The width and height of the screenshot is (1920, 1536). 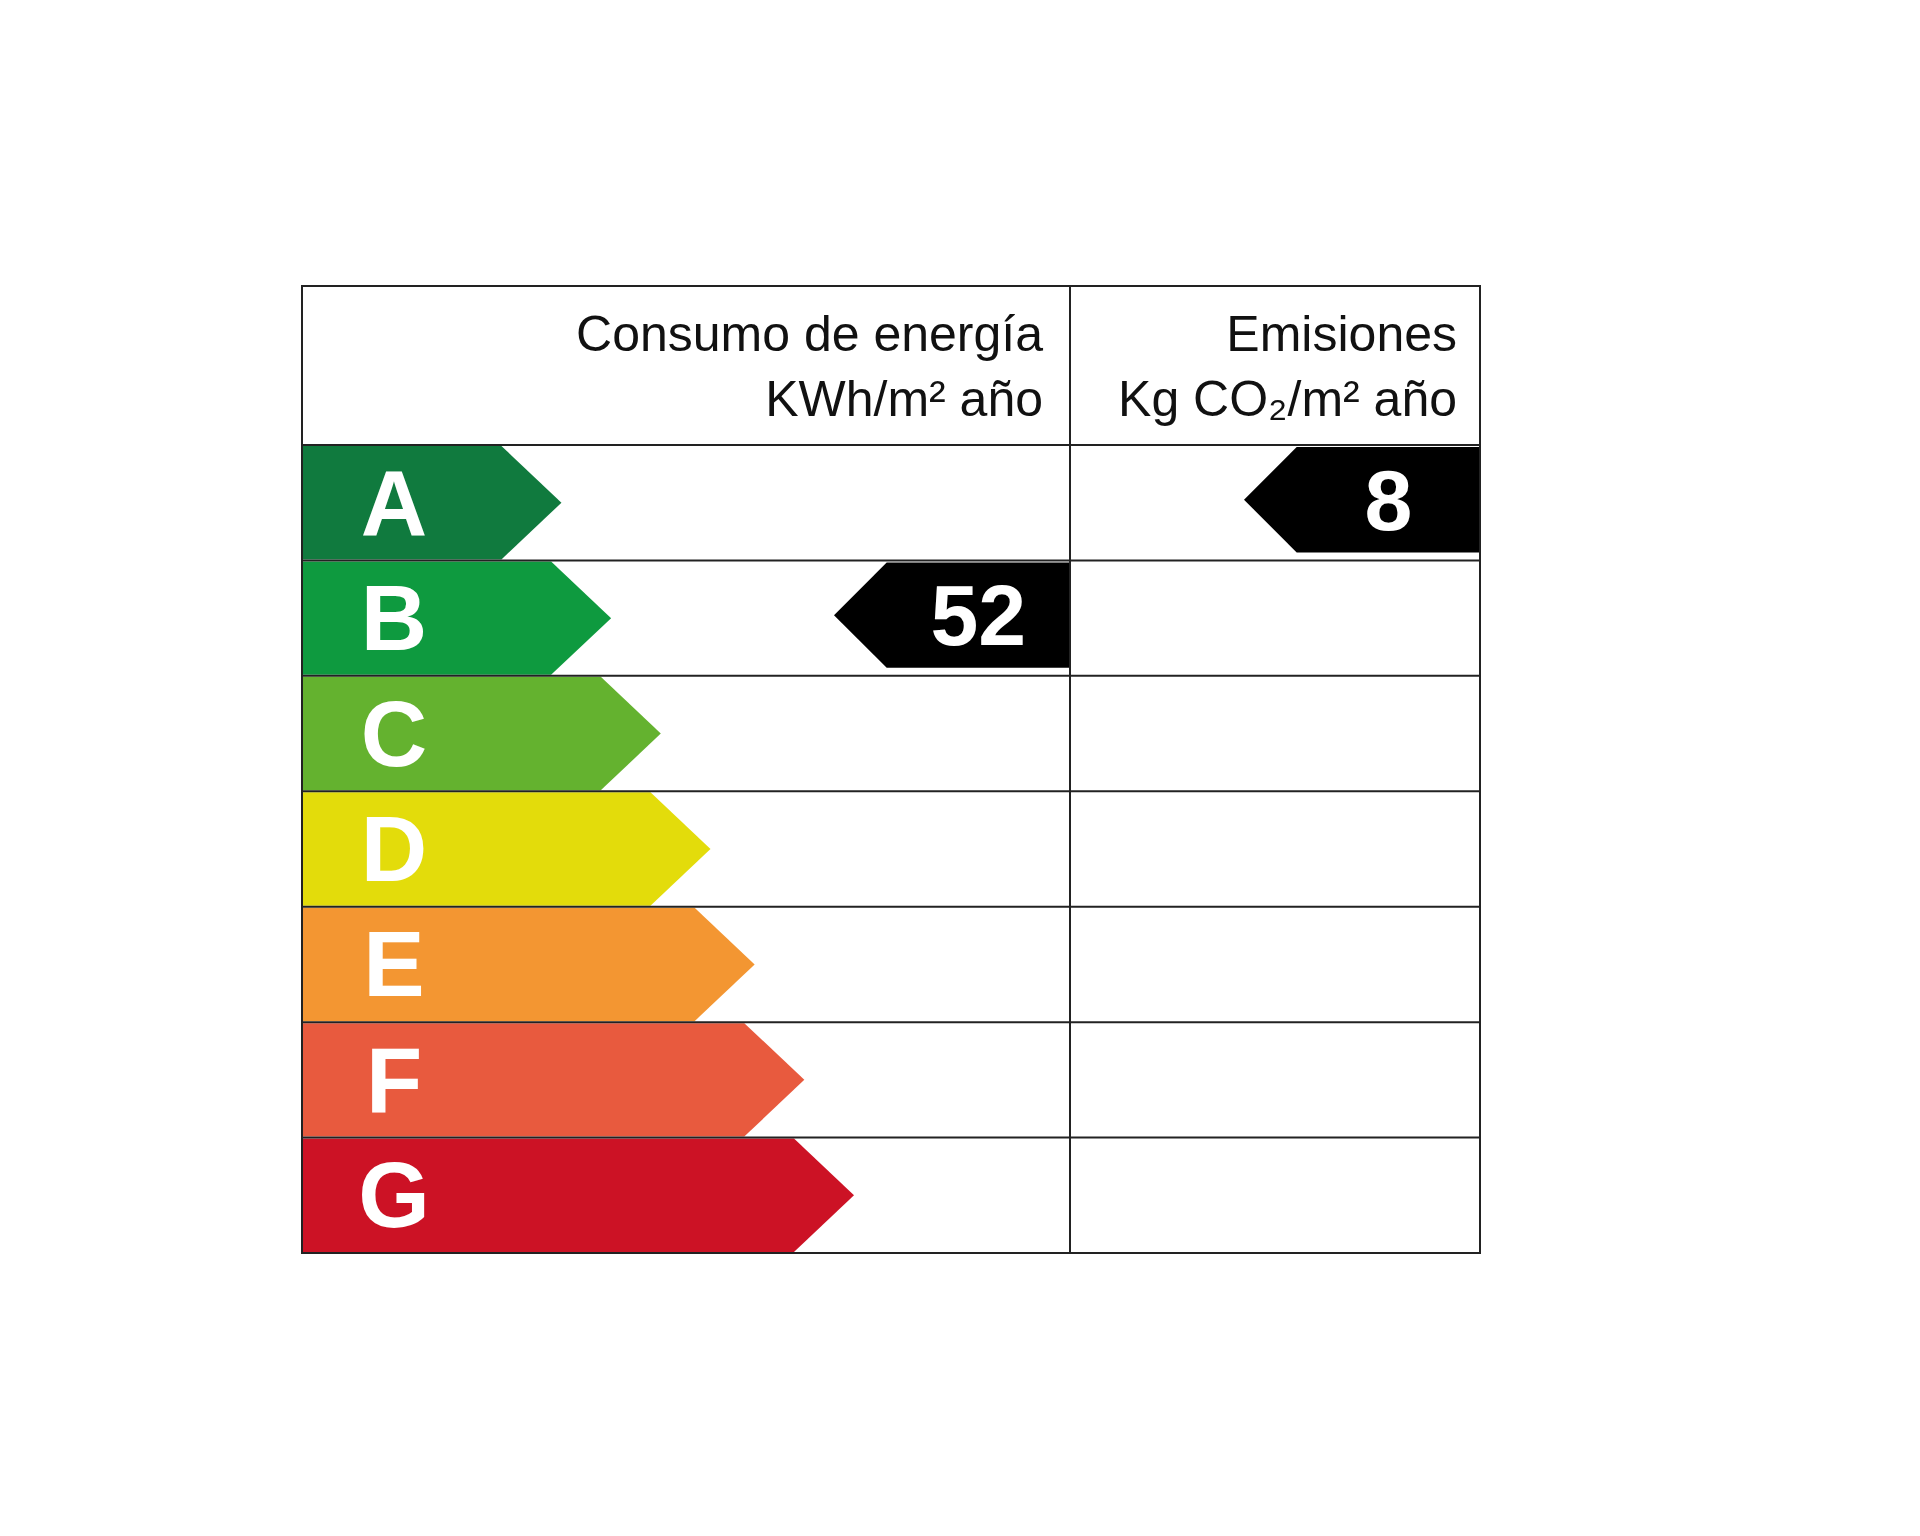 What do you see at coordinates (810, 334) in the screenshot?
I see `chart-title: Consumo de energía` at bounding box center [810, 334].